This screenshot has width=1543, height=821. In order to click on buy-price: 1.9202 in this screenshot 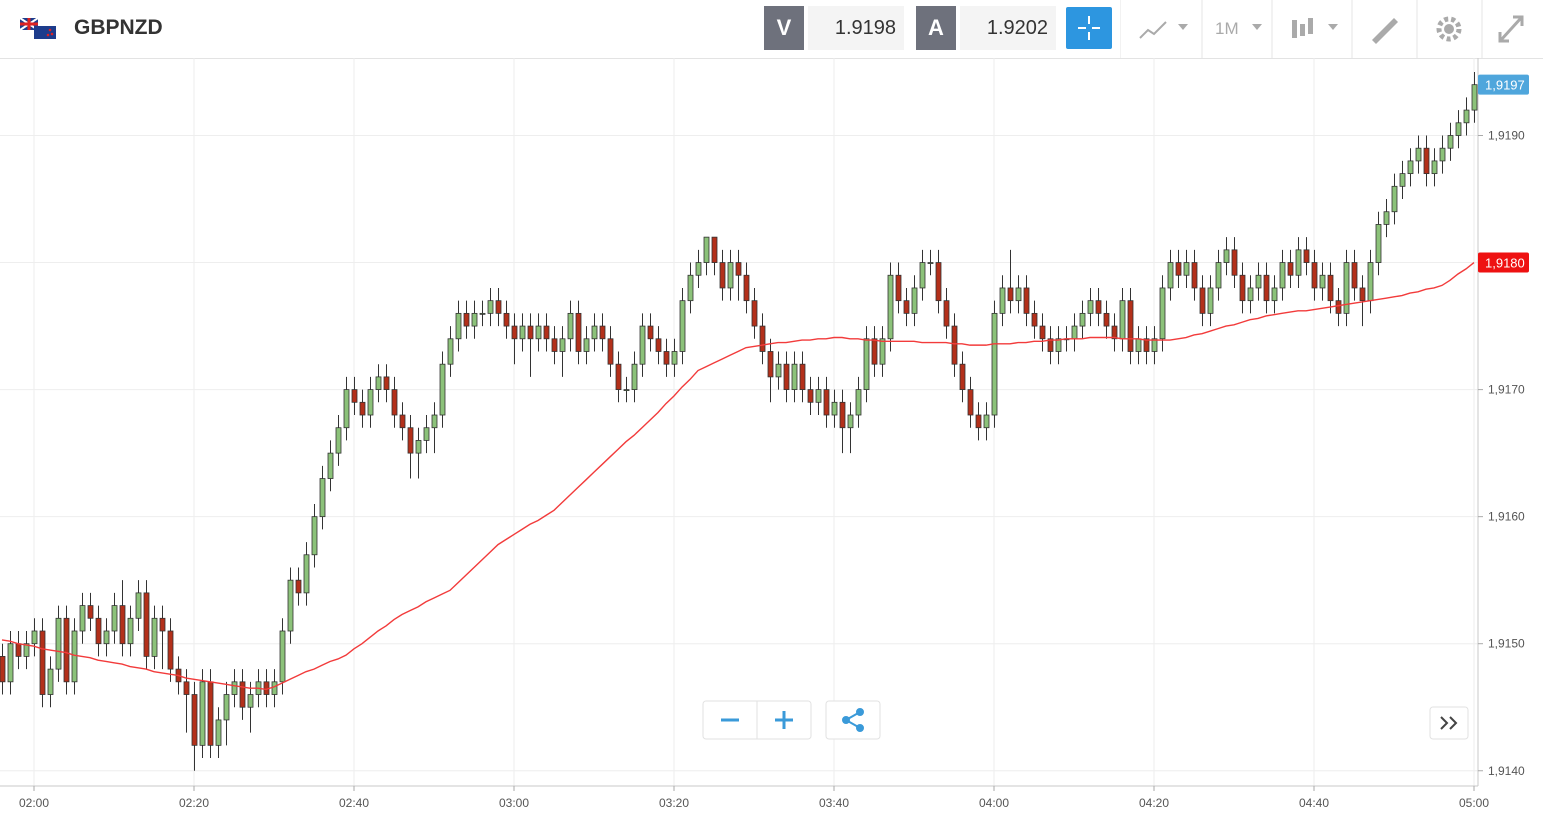, I will do `click(1008, 28)`.